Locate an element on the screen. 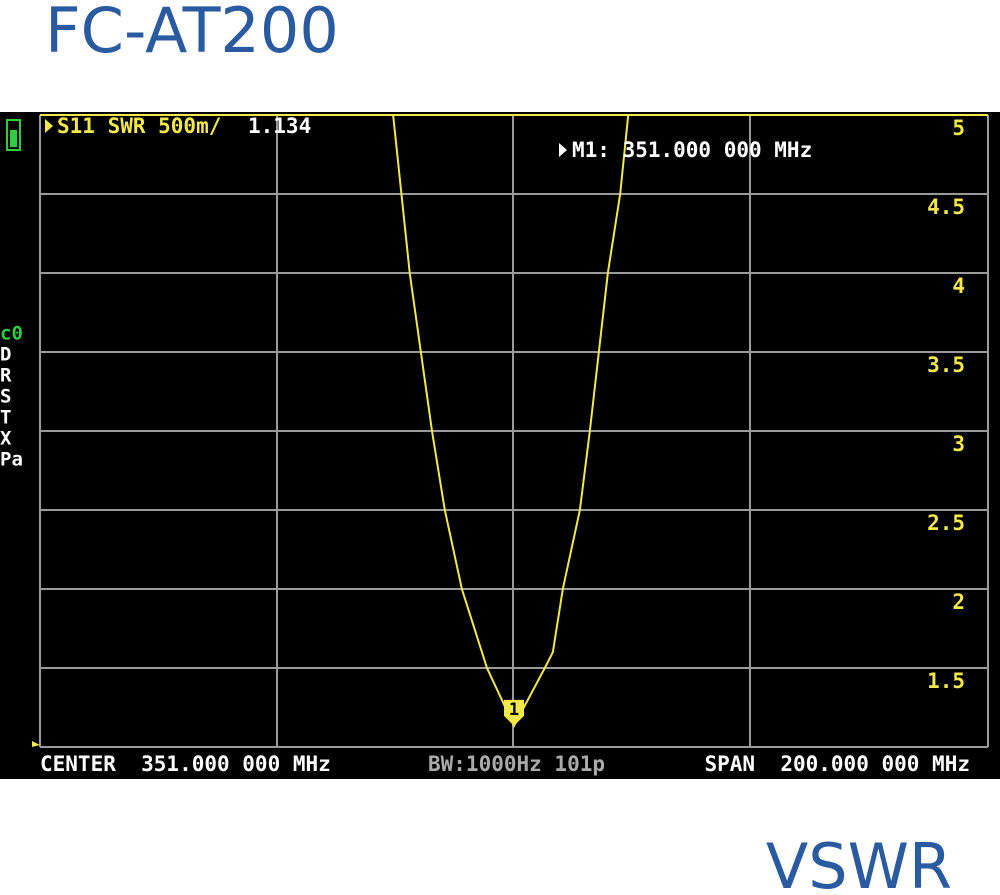 The height and width of the screenshot is (895, 1000). sidebar-item: X is located at coordinates (6, 439).